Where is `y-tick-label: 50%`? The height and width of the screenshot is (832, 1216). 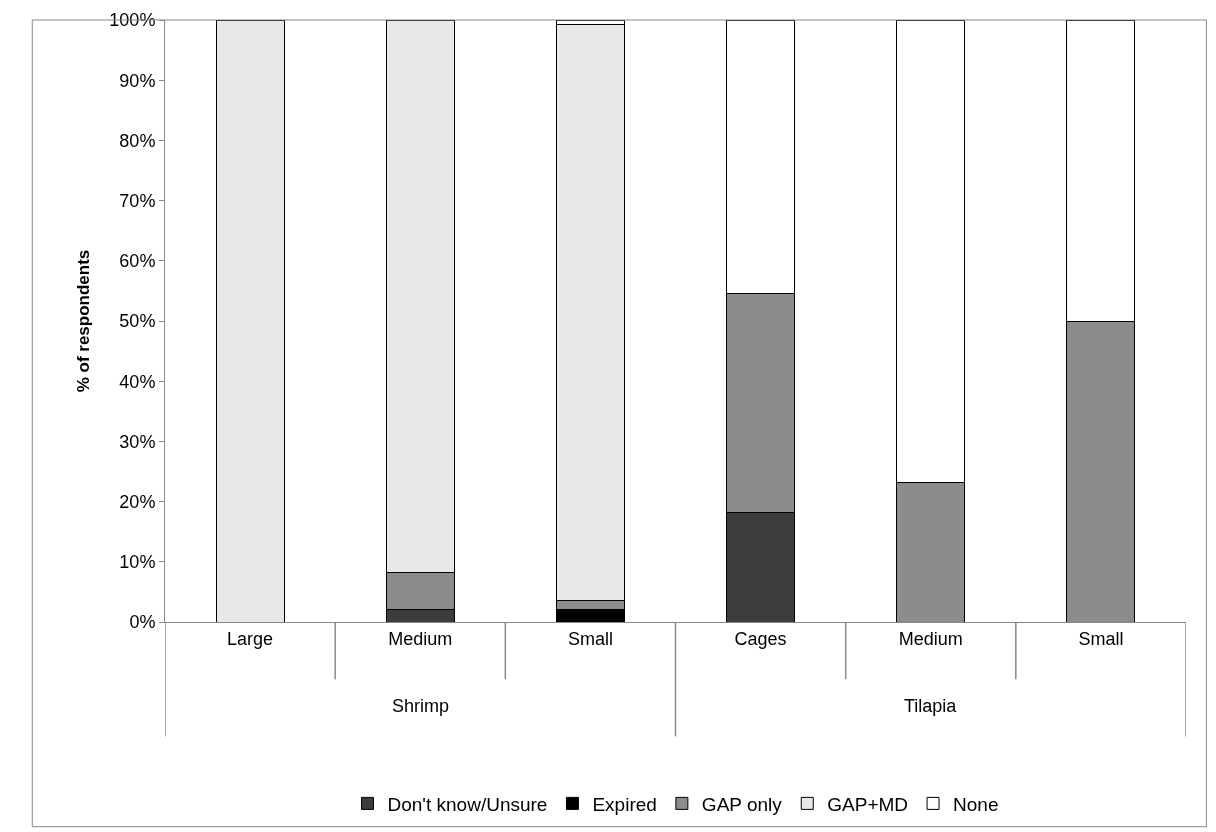 y-tick-label: 50% is located at coordinates (137, 321).